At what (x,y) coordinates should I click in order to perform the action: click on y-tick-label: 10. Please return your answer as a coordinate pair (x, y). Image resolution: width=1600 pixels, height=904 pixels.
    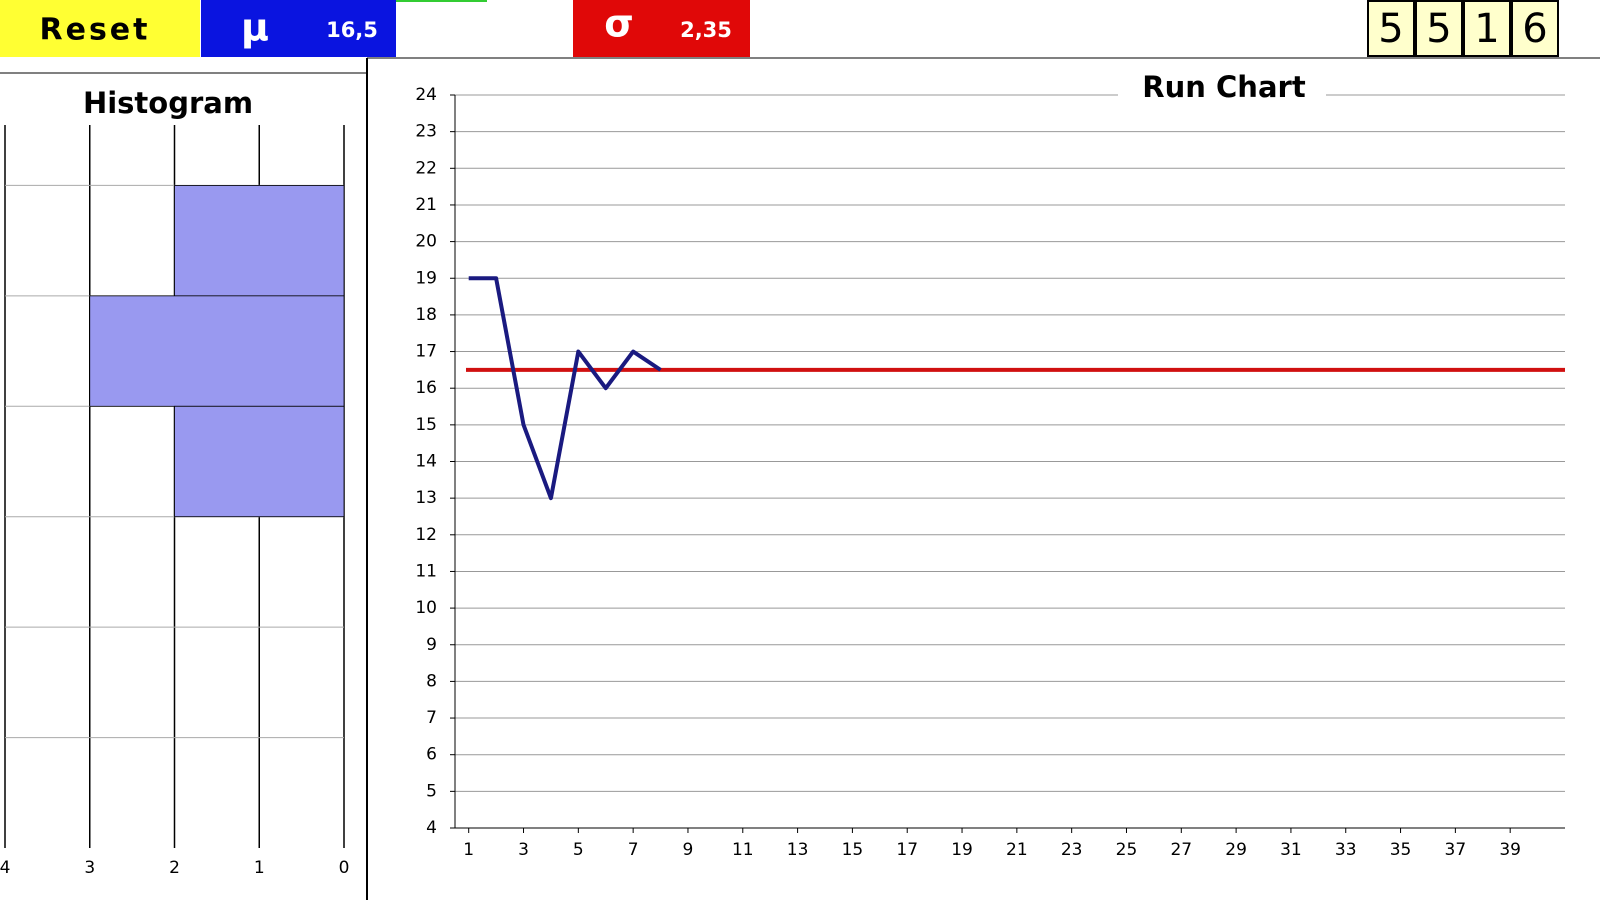
    Looking at the image, I should click on (426, 608).